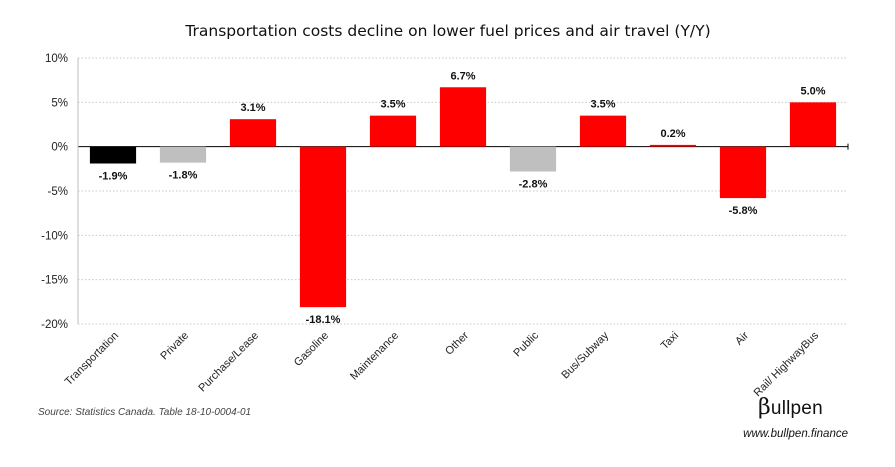  I want to click on x-tick-label: Taxi, so click(670, 341).